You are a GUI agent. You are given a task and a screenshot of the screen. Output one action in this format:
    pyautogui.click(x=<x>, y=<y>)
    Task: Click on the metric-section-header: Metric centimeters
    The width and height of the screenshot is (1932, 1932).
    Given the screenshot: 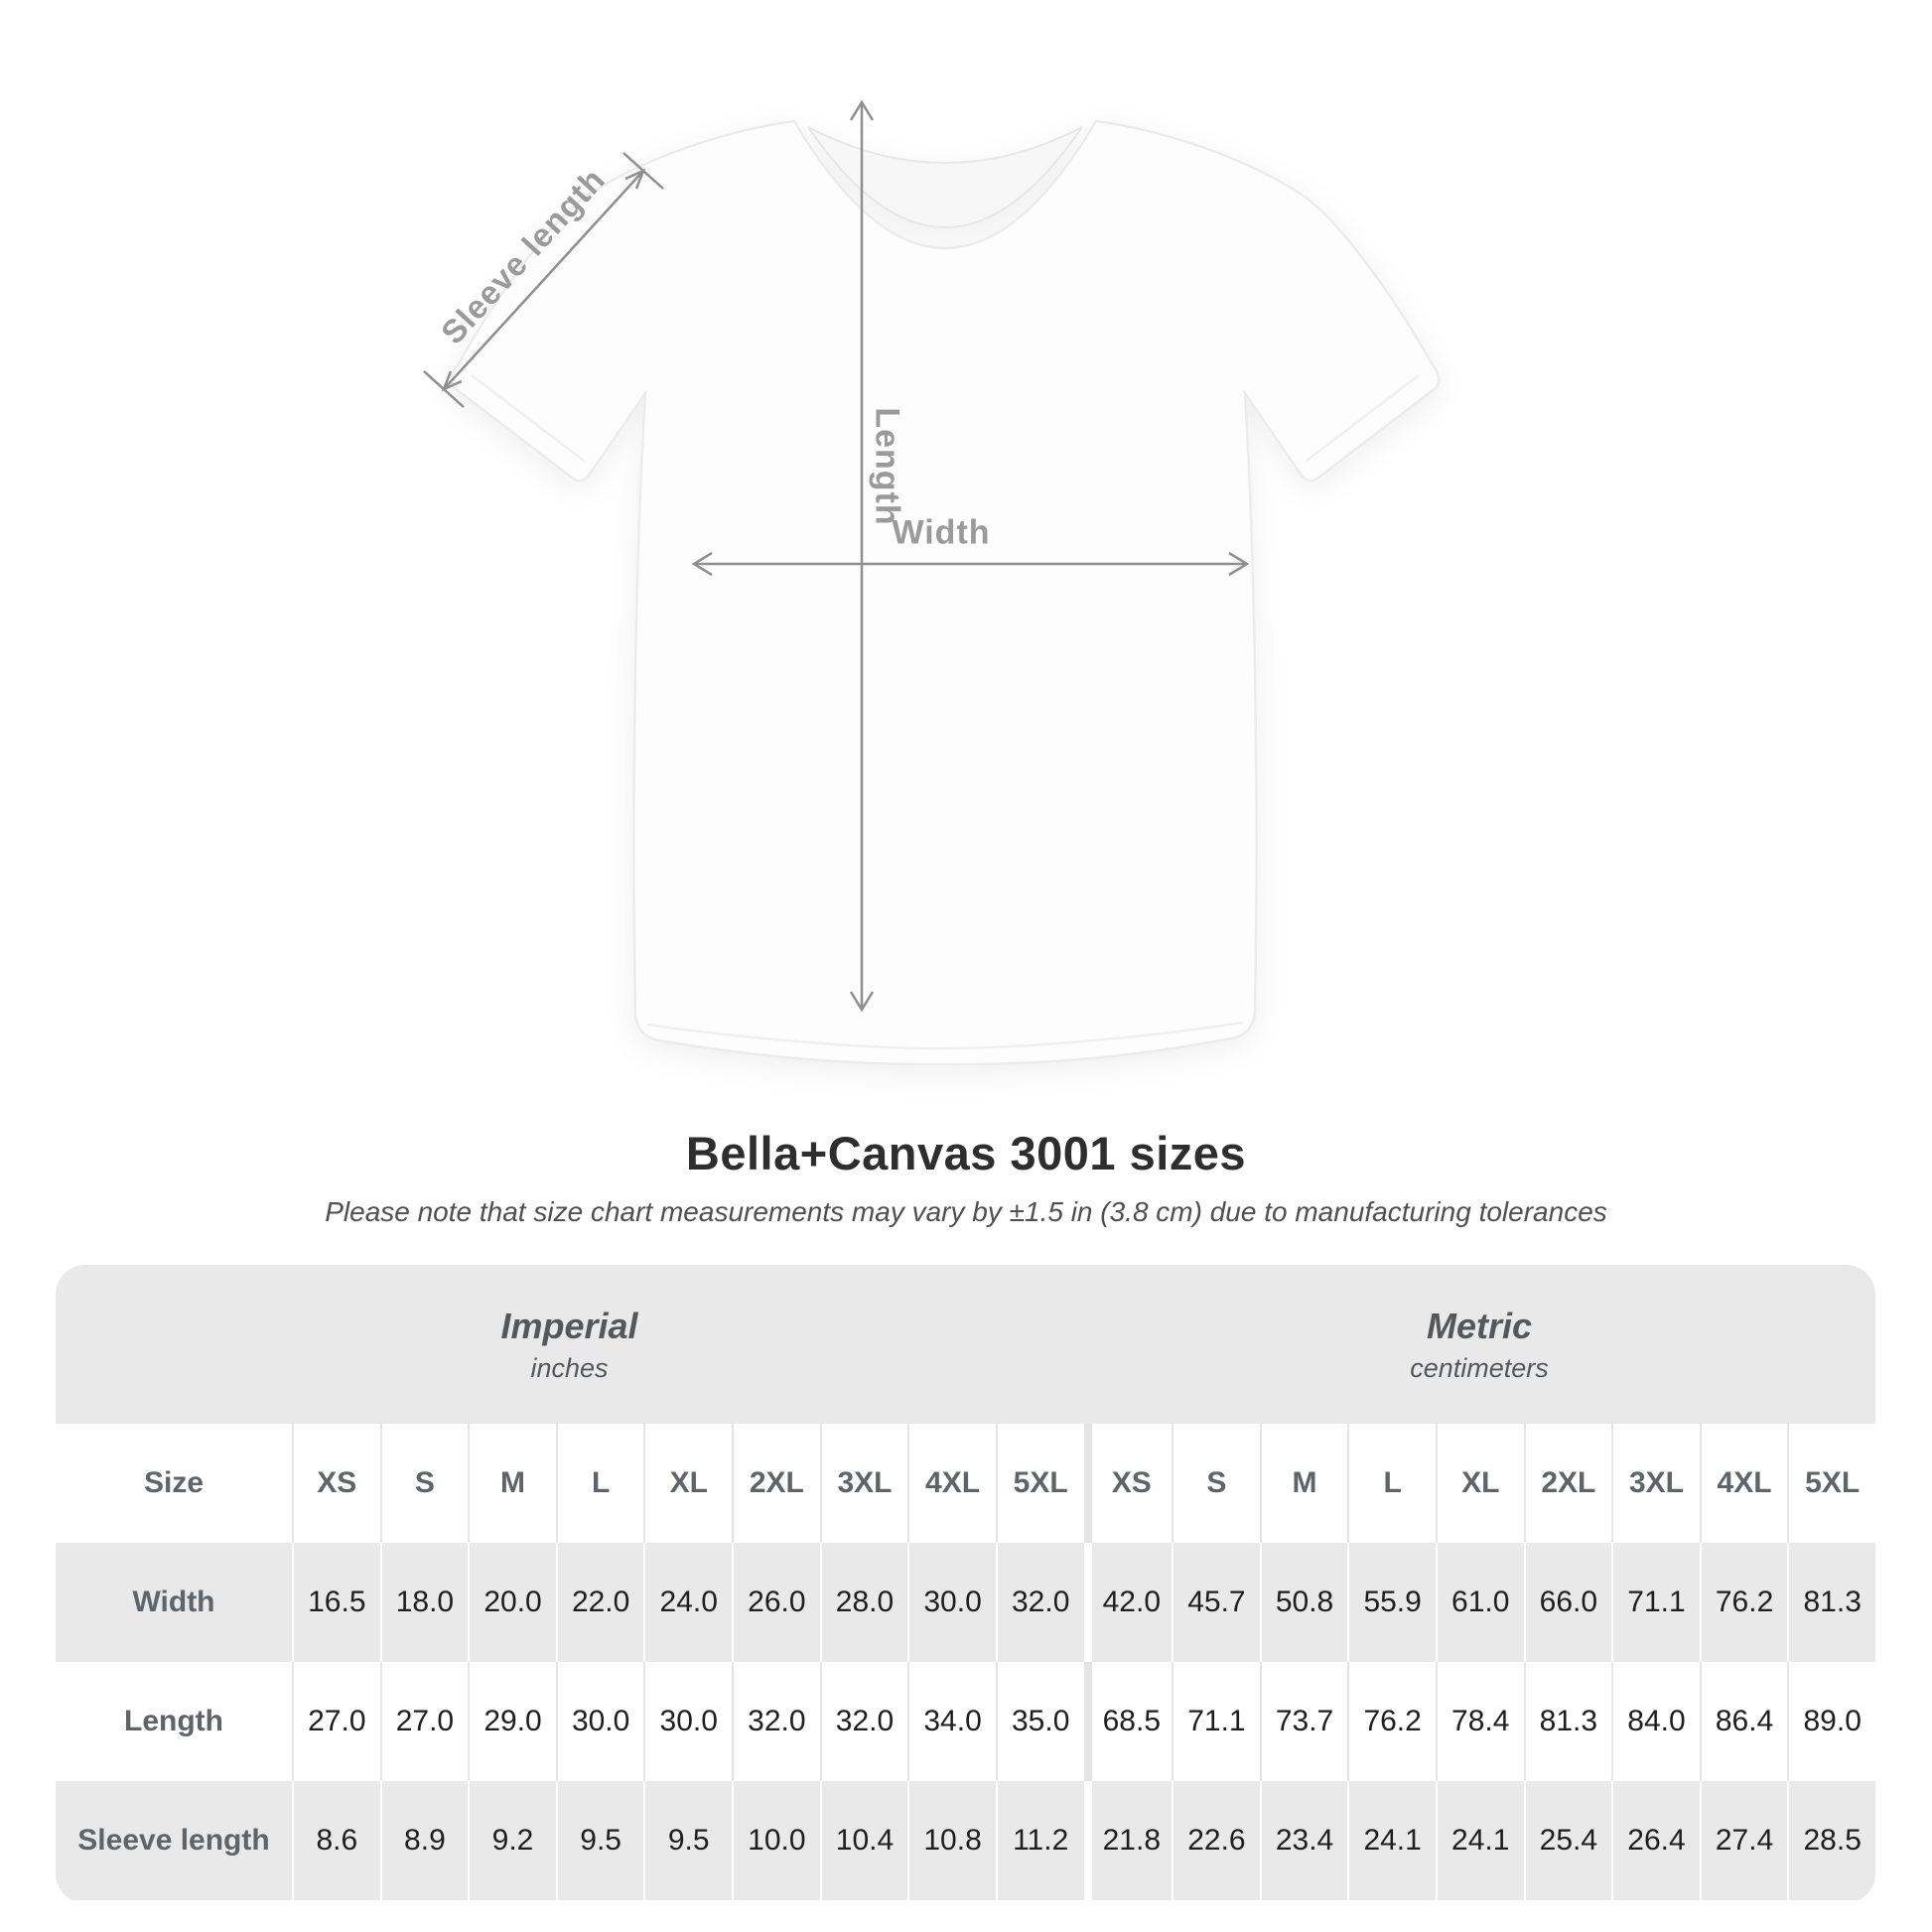 What is the action you would take?
    pyautogui.click(x=1479, y=1345)
    